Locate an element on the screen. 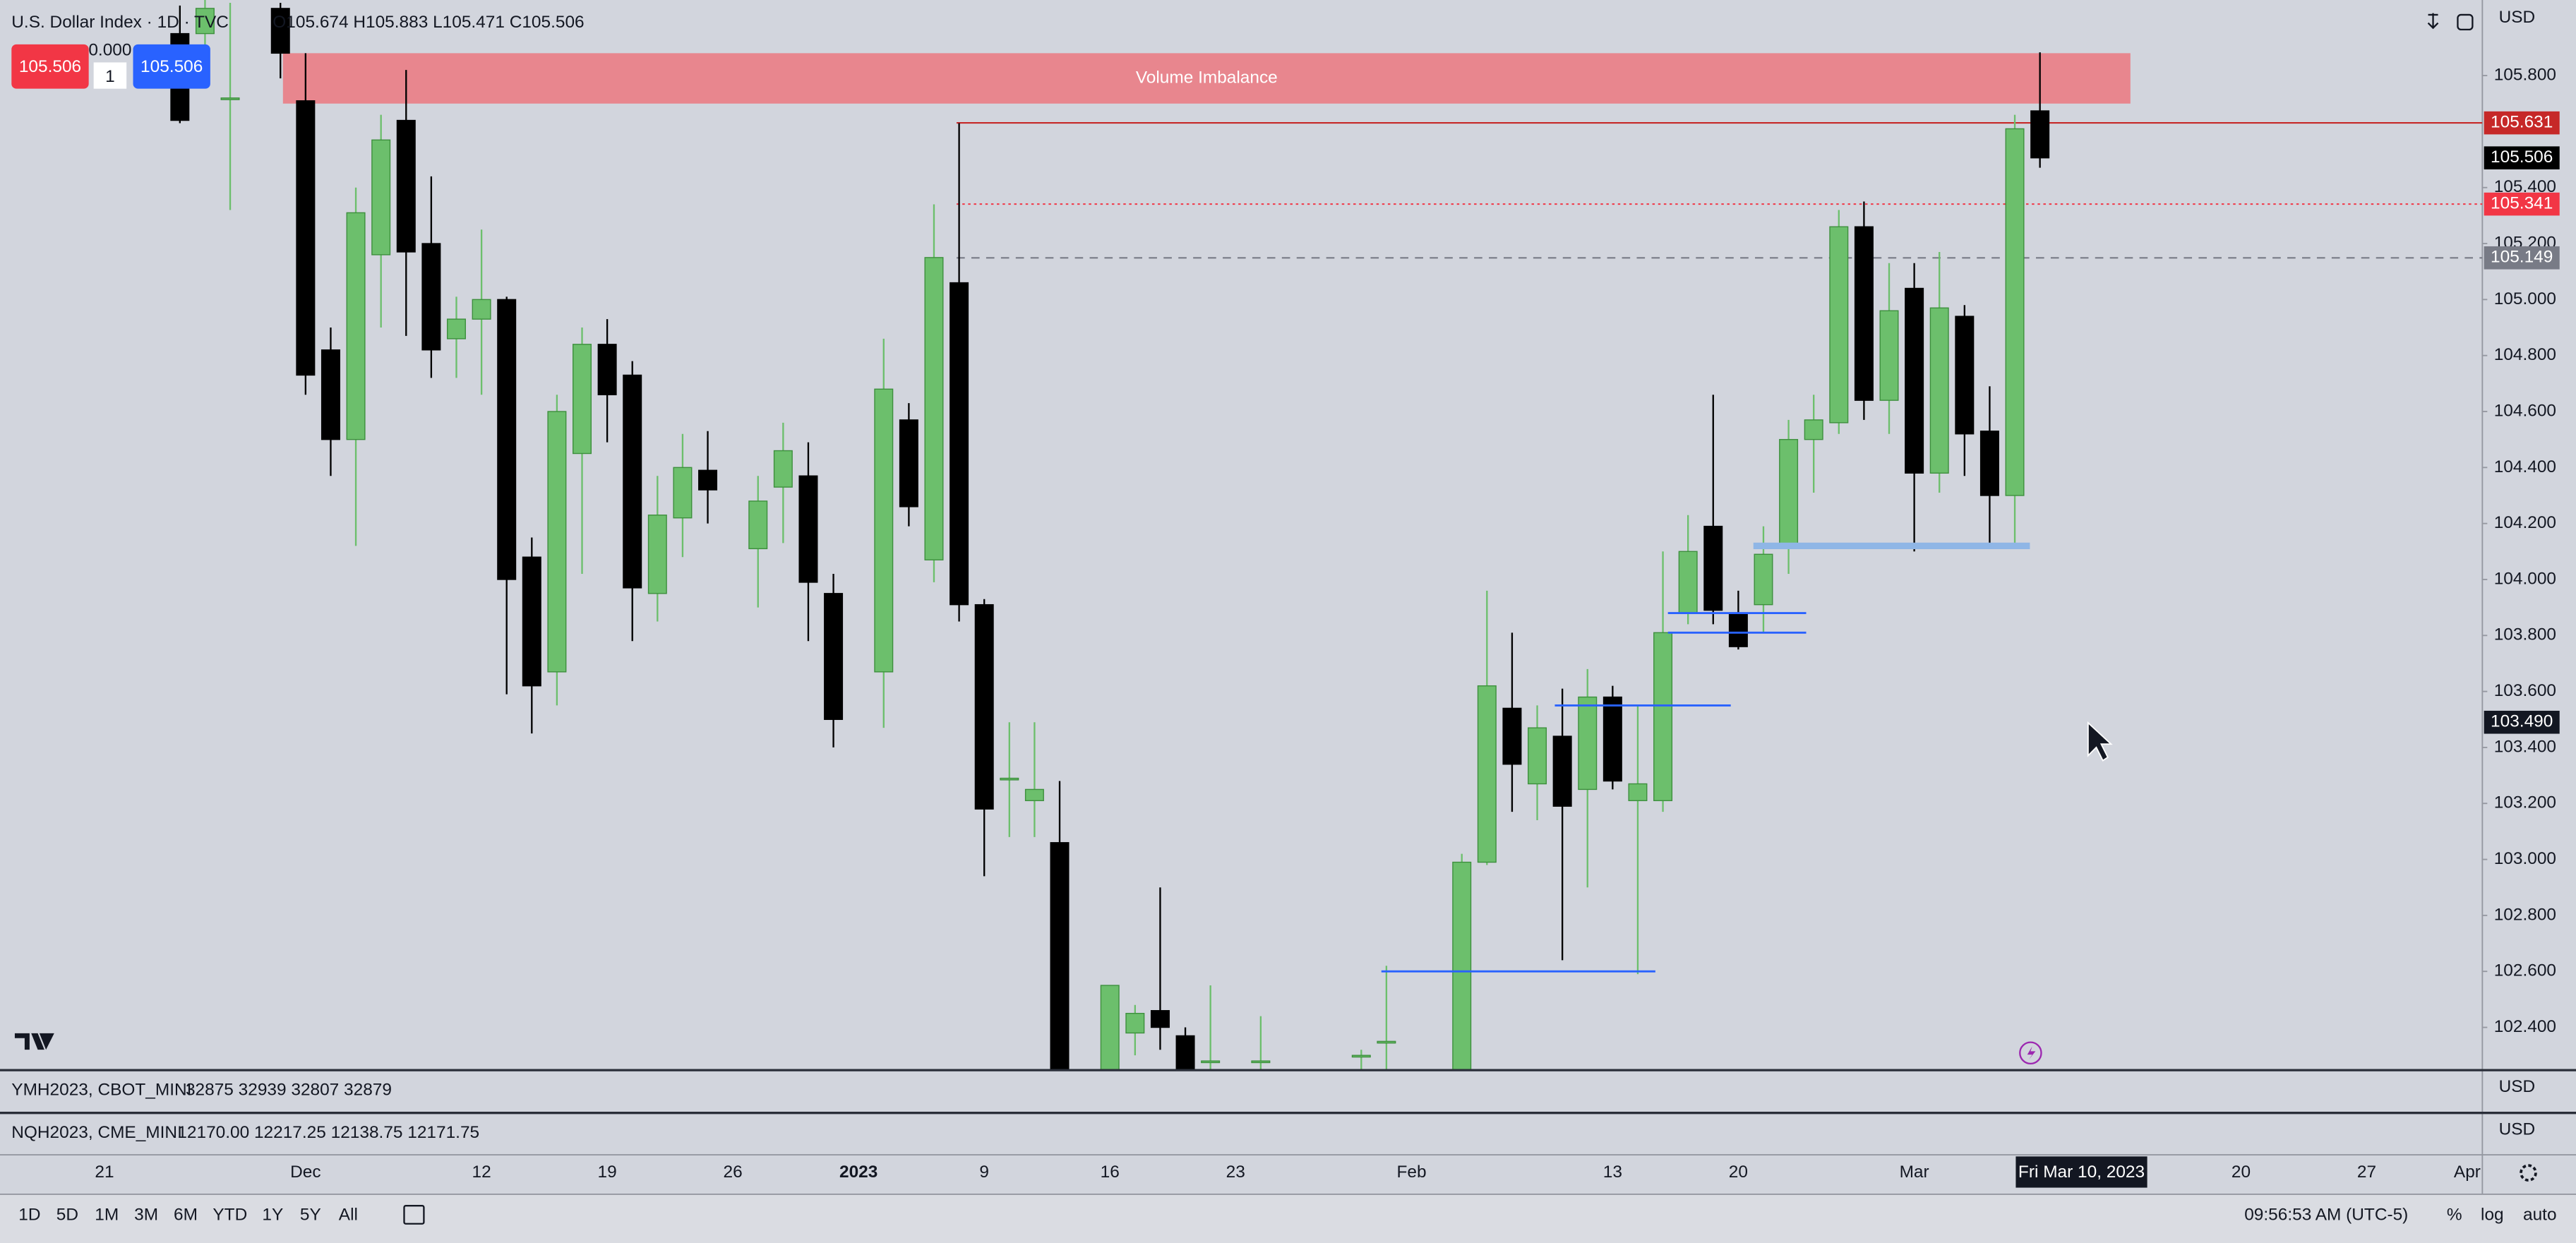 The width and height of the screenshot is (2576, 1243). y-tick-label: 102.400 is located at coordinates (2525, 1026).